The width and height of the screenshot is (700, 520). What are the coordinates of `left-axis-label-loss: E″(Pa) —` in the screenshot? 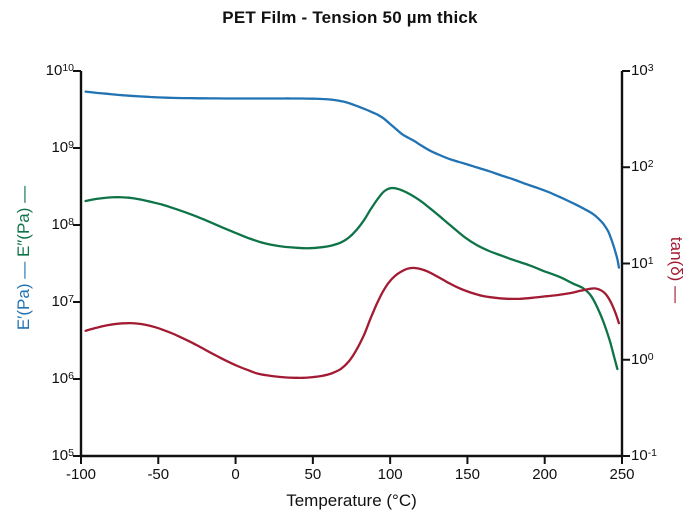 It's located at (23, 221).